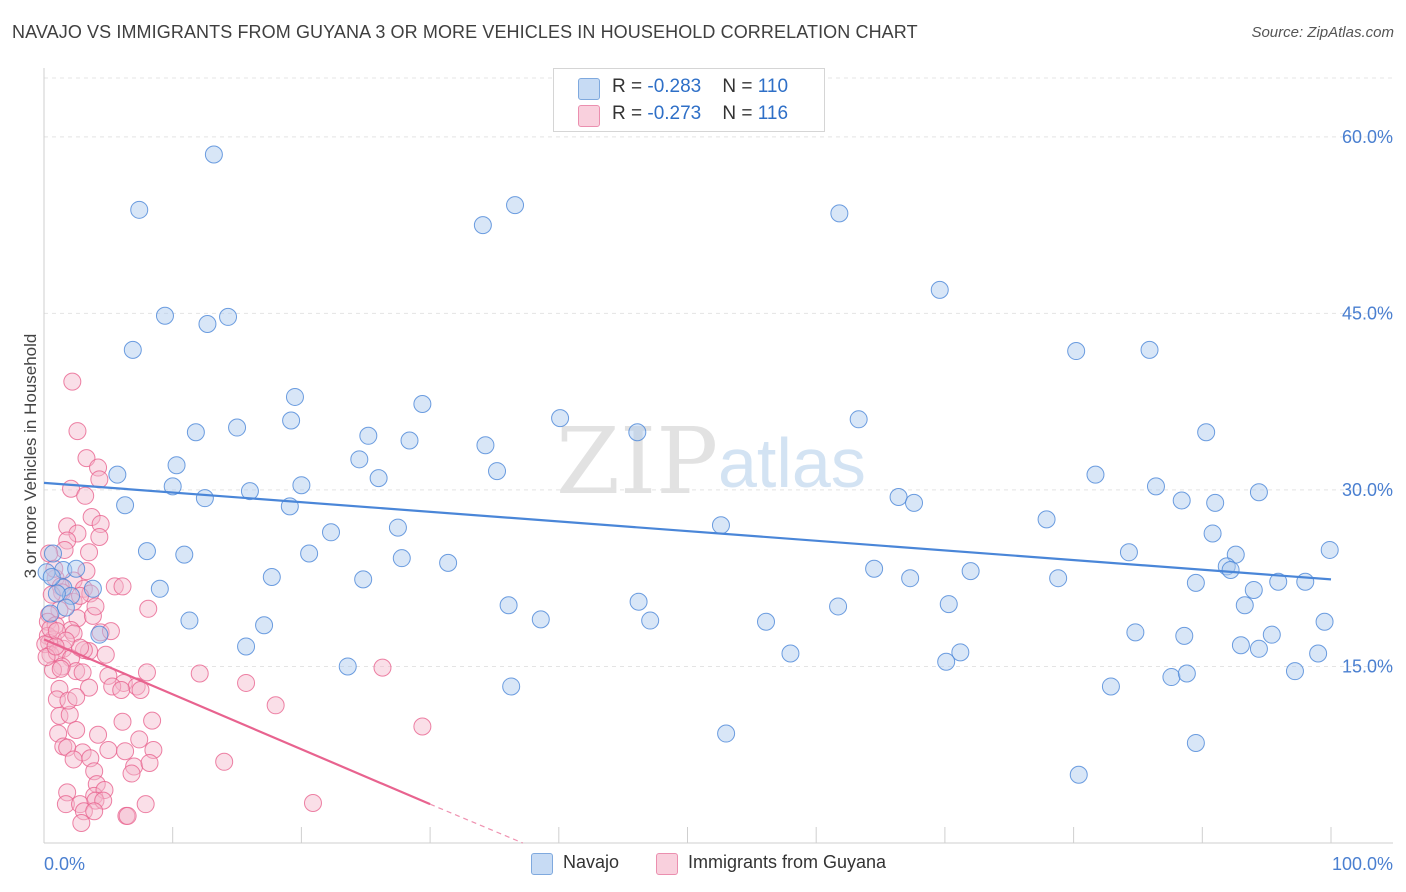  Describe the element at coordinates (1367, 490) in the screenshot. I see `y-tick-label: 30.0%` at that location.